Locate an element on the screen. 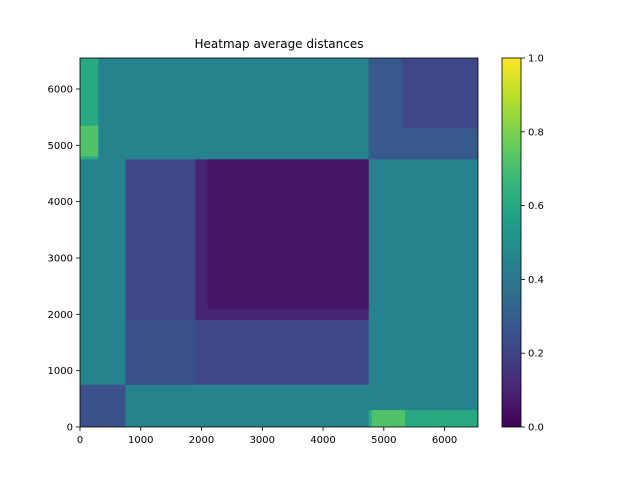 The height and width of the screenshot is (480, 640). colorbar-axis: 0.0 0.2 0.4 0.6 0.8 1.0 is located at coordinates (532, 244).